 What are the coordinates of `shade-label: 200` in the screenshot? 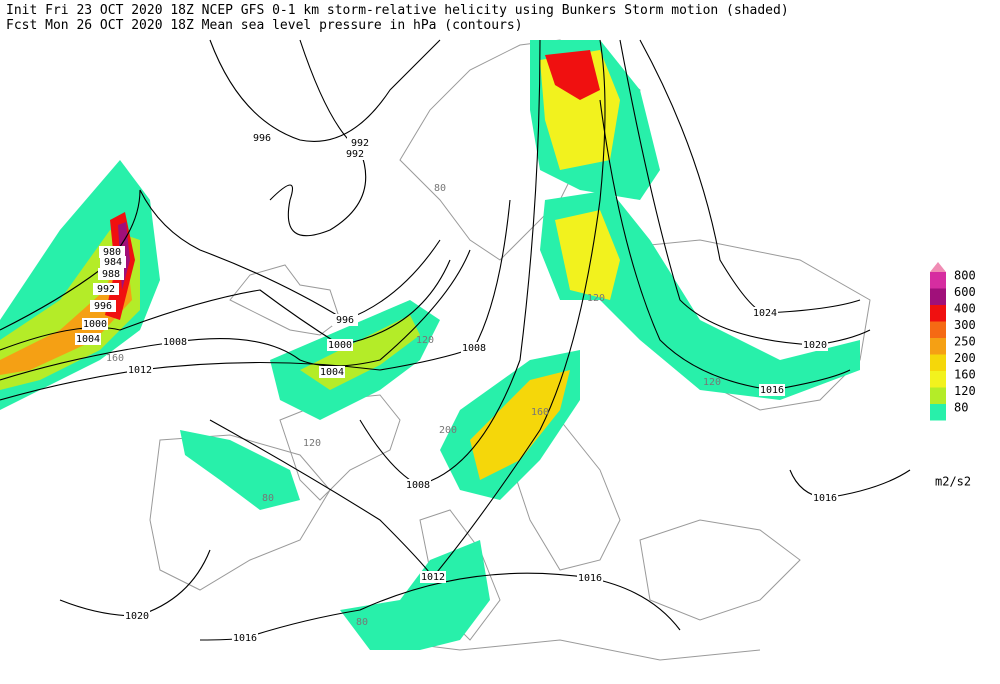 It's located at (448, 430).